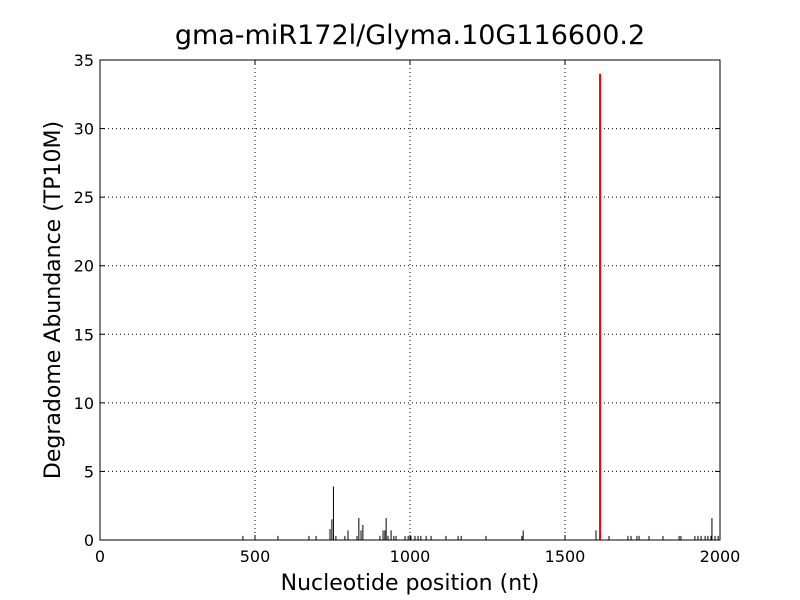 The height and width of the screenshot is (600, 800). I want to click on x-axis-label: Nucleotide position (nt), so click(410, 583).